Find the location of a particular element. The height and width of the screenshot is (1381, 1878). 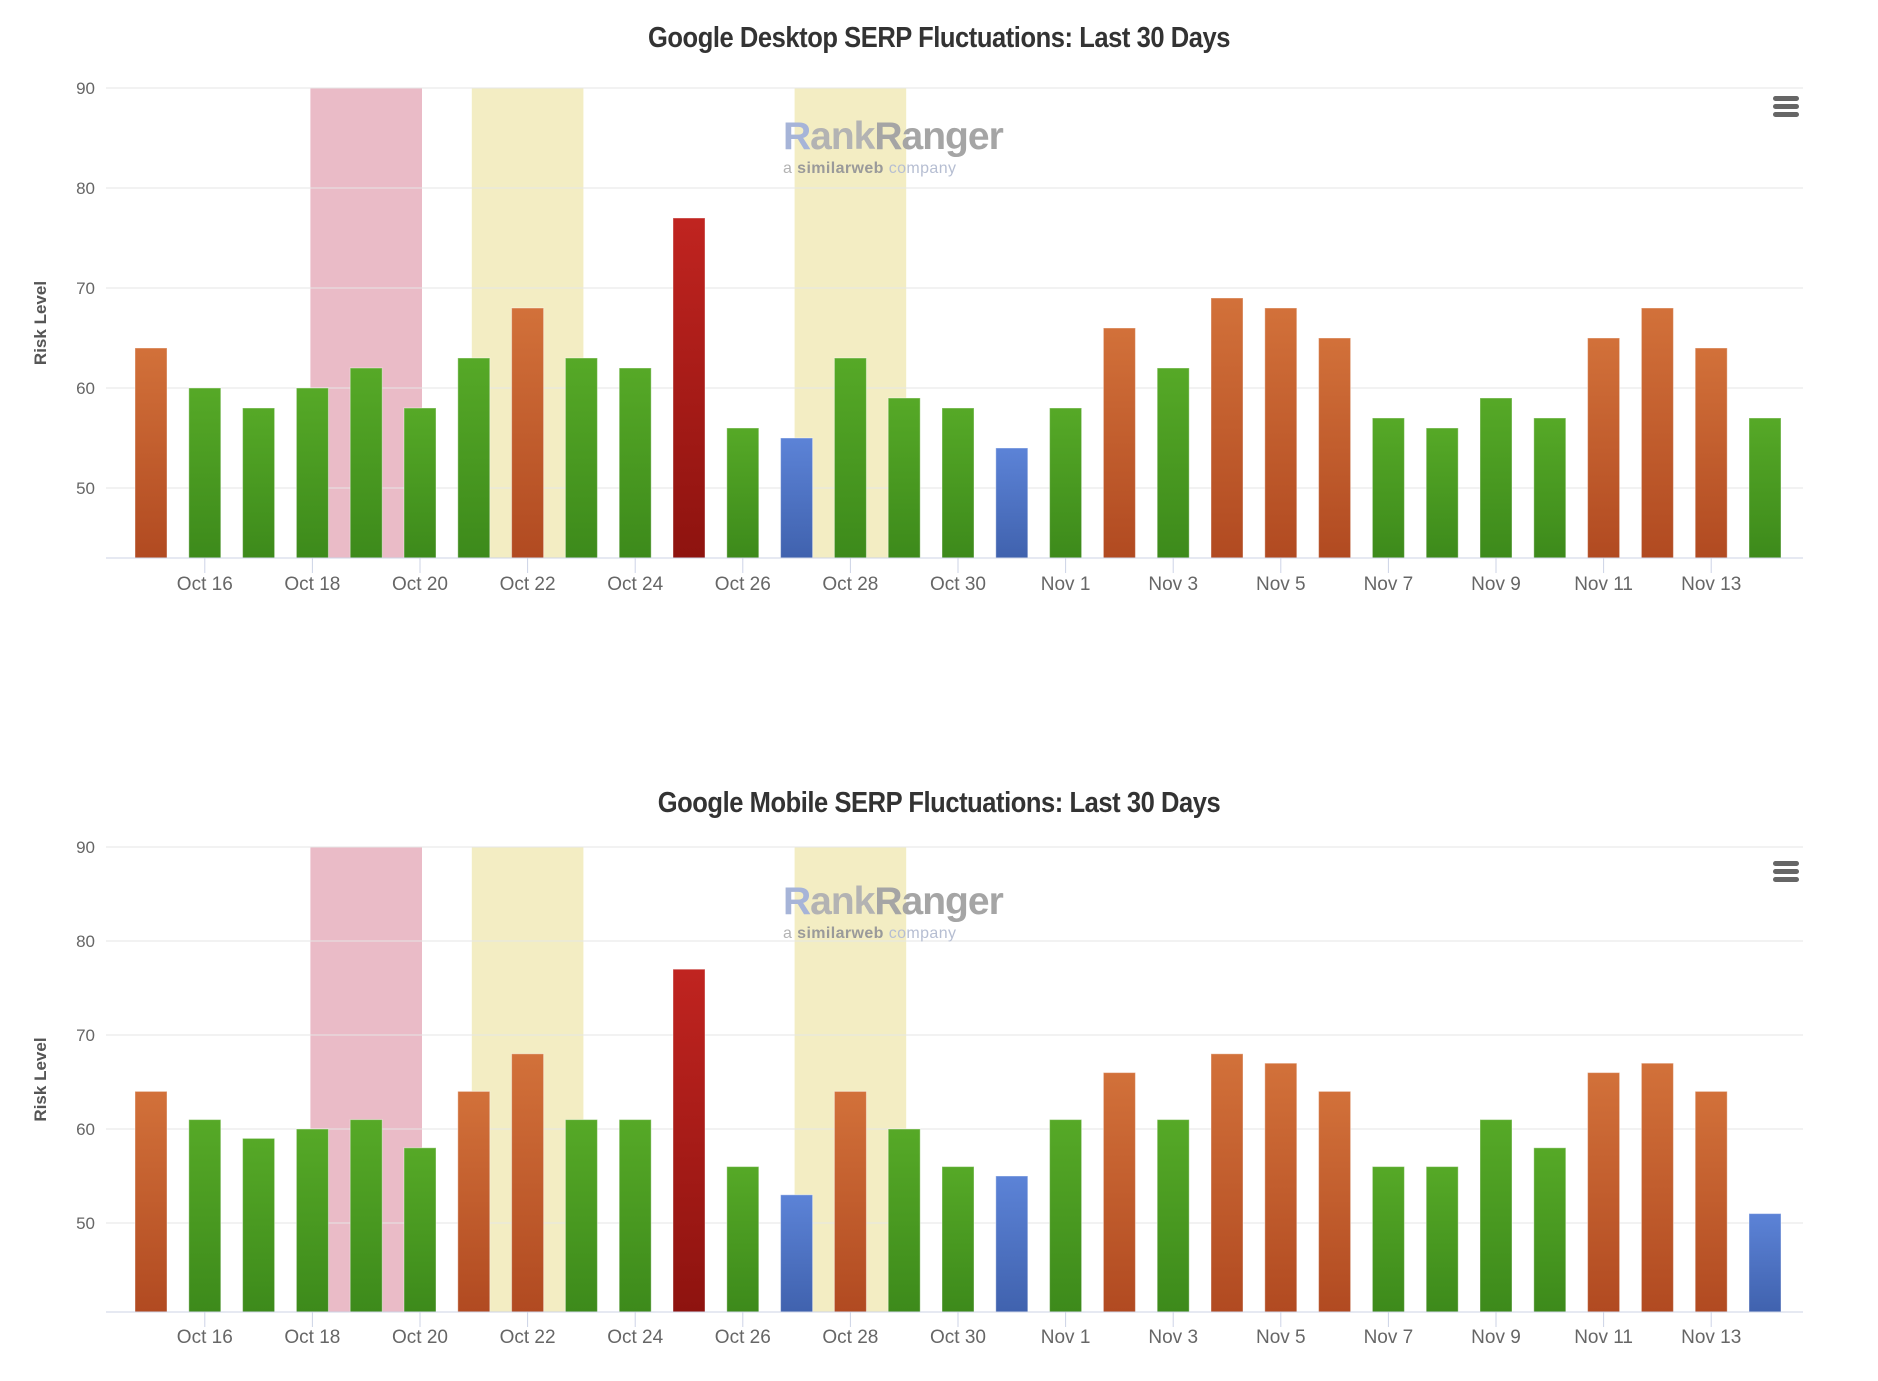

y-axis-title: Risk Level is located at coordinates (40, 323).